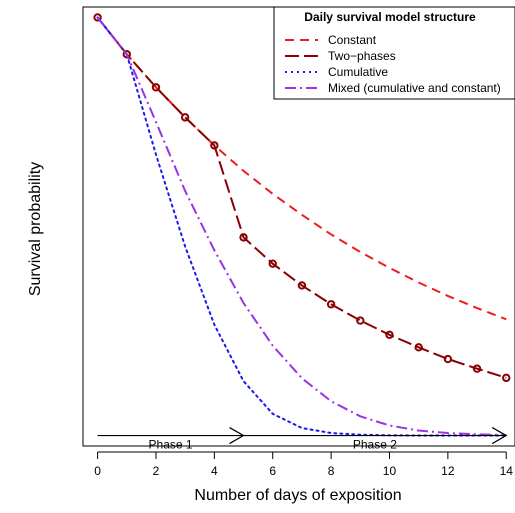 Image resolution: width=515 pixels, height=513 pixels. I want to click on phase-label: Phase 2, so click(375, 445).